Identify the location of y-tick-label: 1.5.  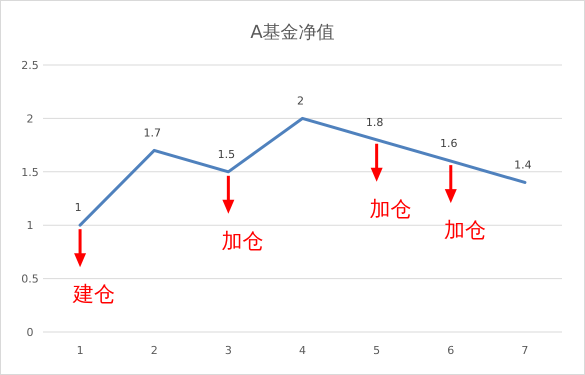
(30, 172).